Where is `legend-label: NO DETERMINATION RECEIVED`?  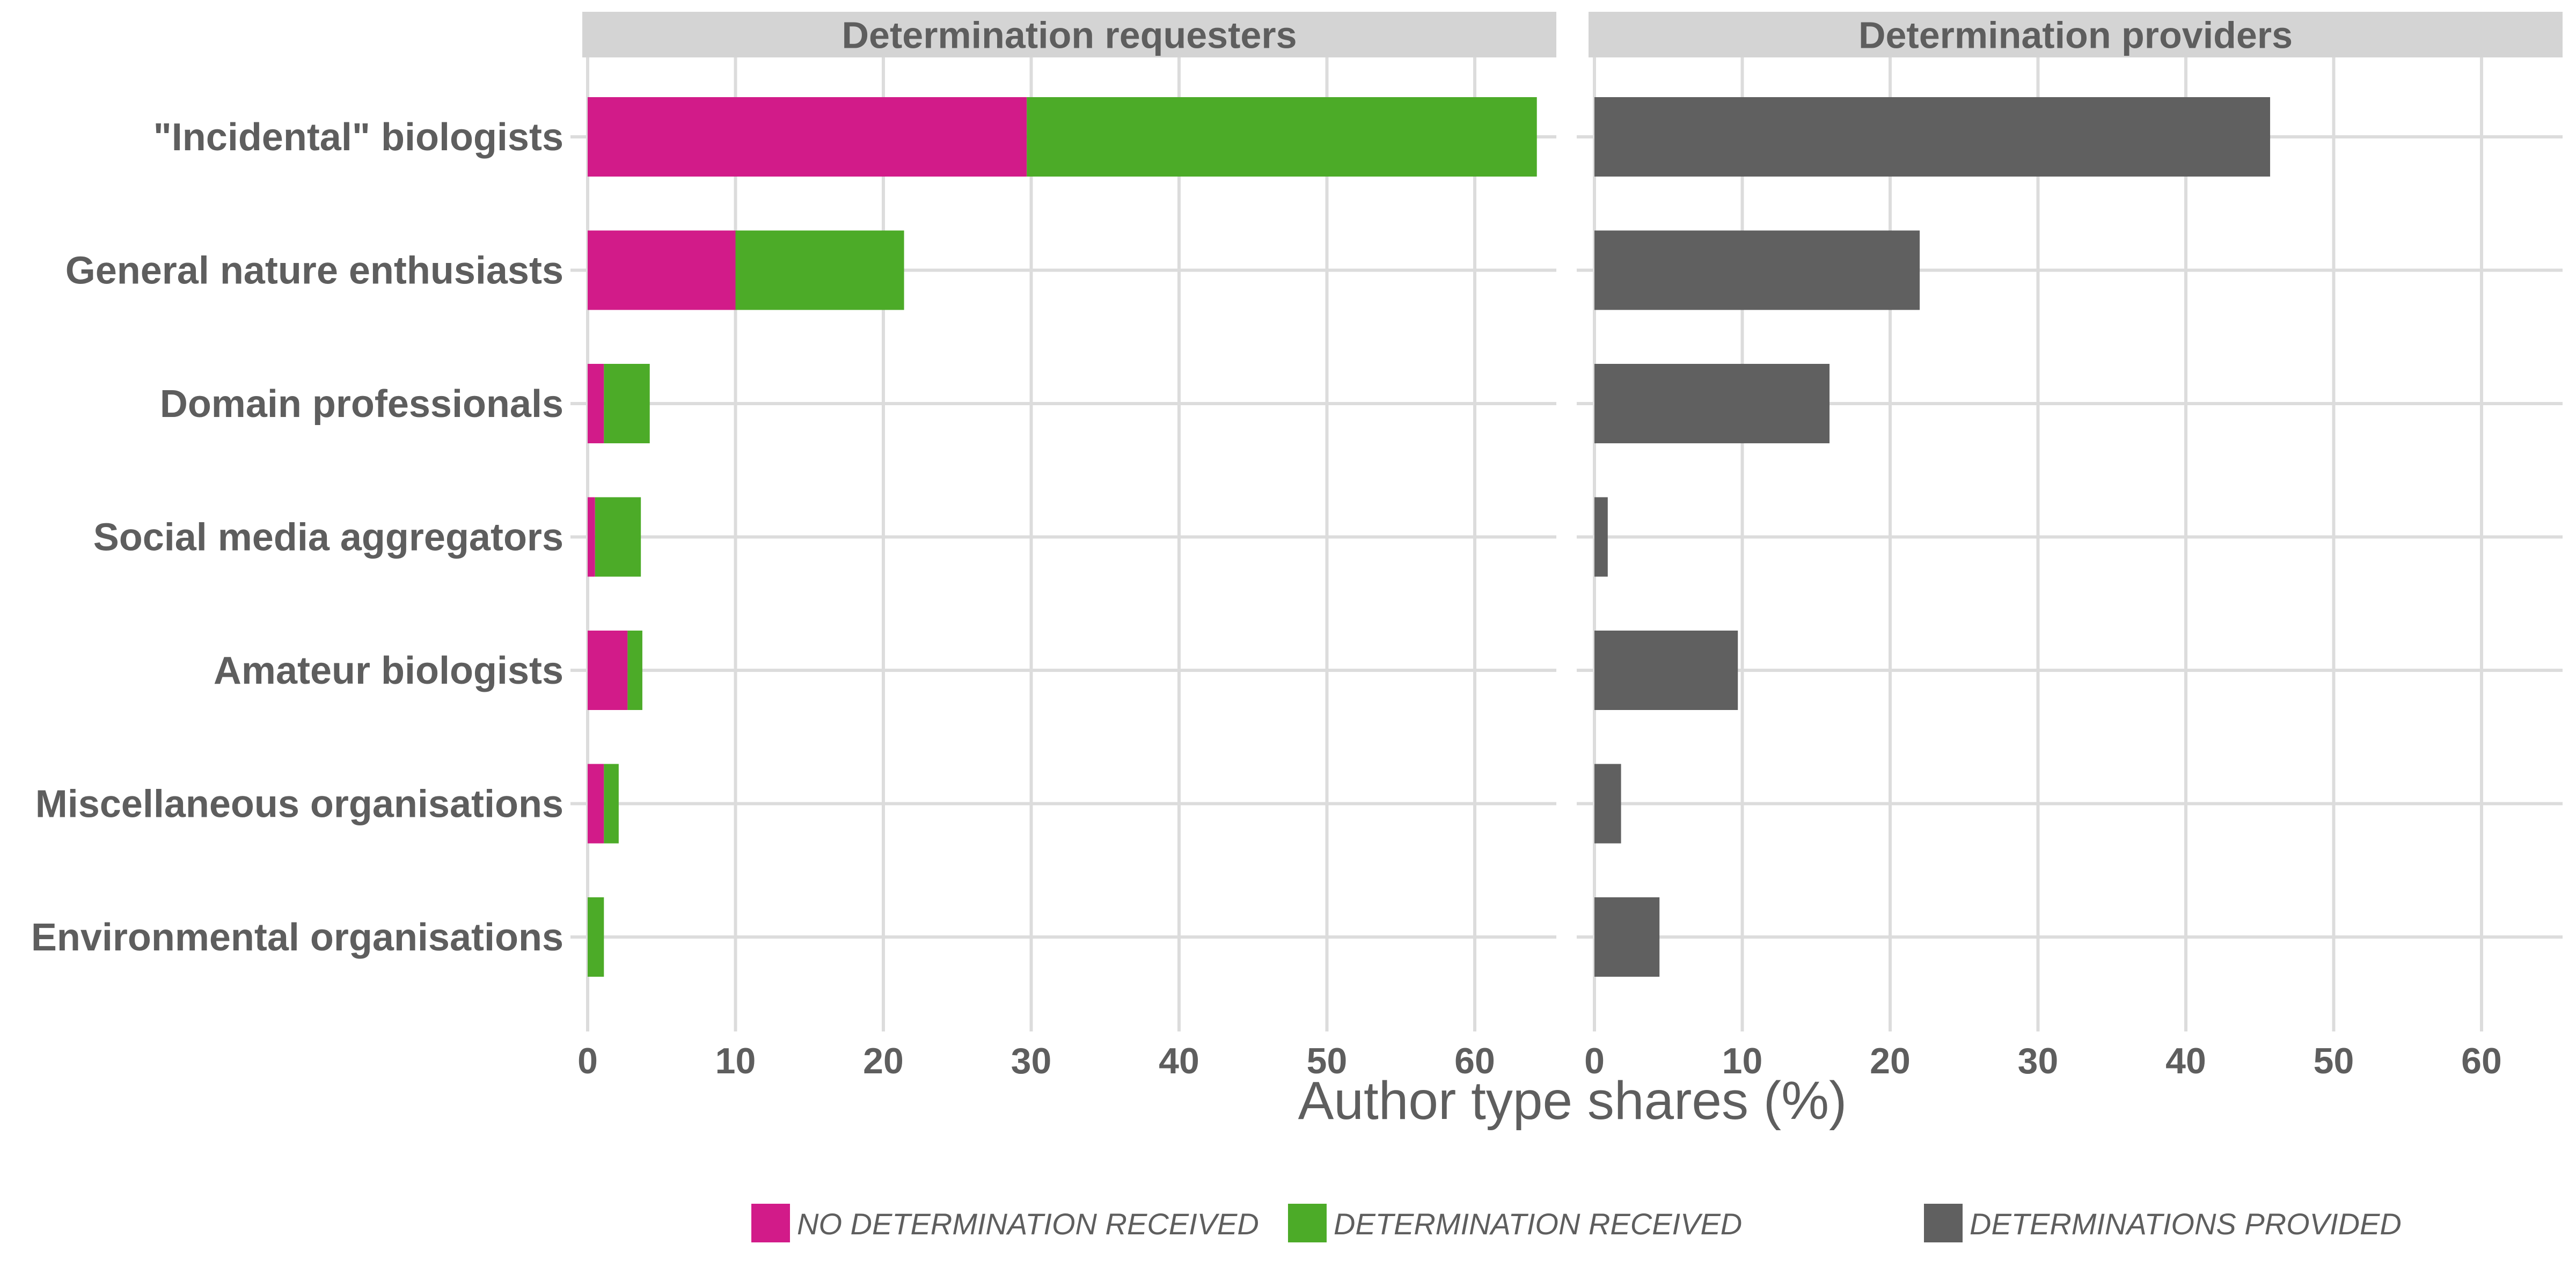
legend-label: NO DETERMINATION RECEIVED is located at coordinates (1028, 1224).